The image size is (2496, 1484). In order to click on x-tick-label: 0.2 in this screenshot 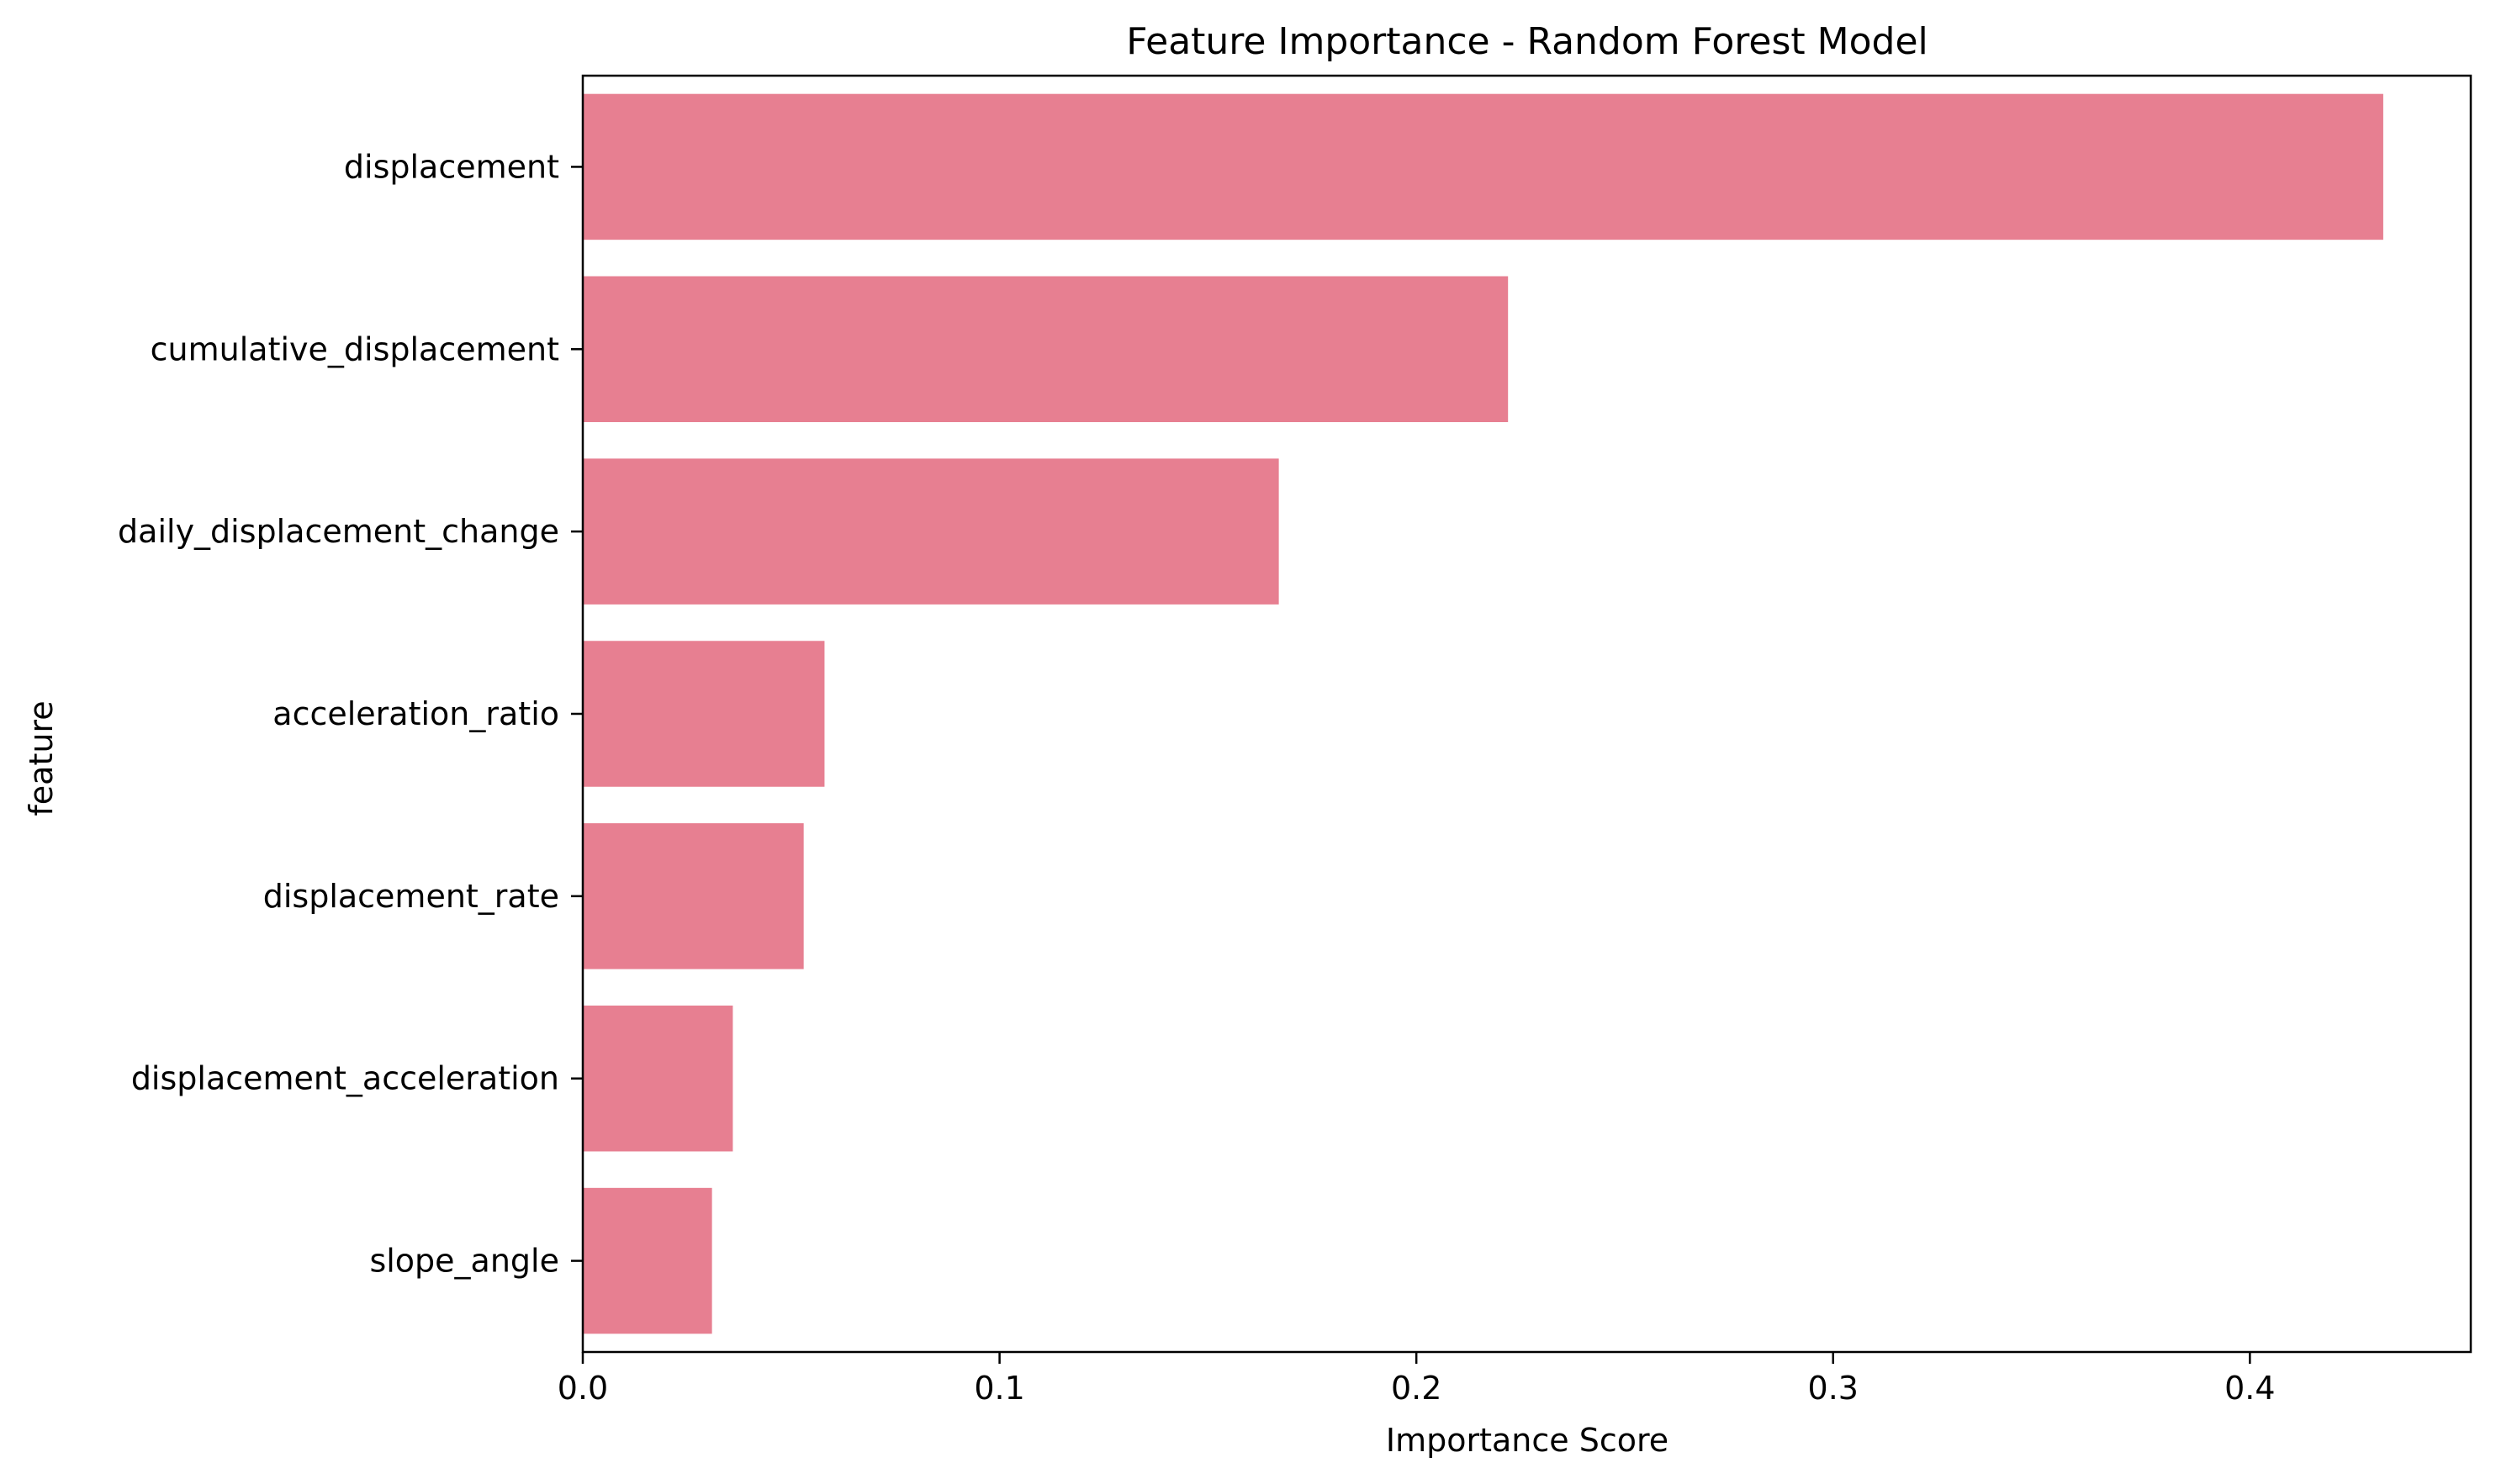, I will do `click(1416, 1388)`.